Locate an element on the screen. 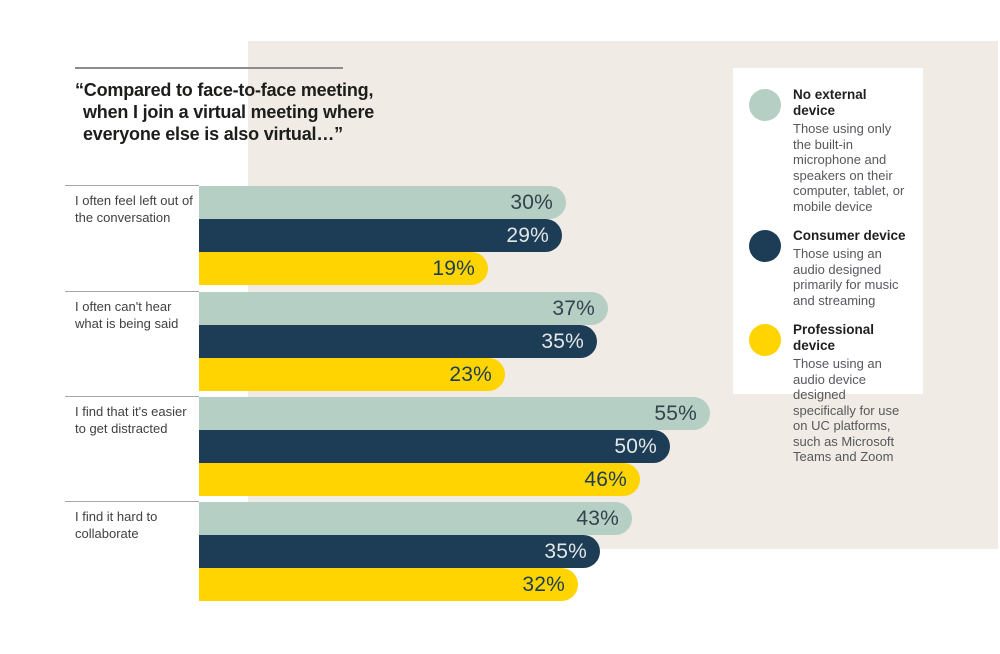  bar-value-label: 50% is located at coordinates (635, 446).